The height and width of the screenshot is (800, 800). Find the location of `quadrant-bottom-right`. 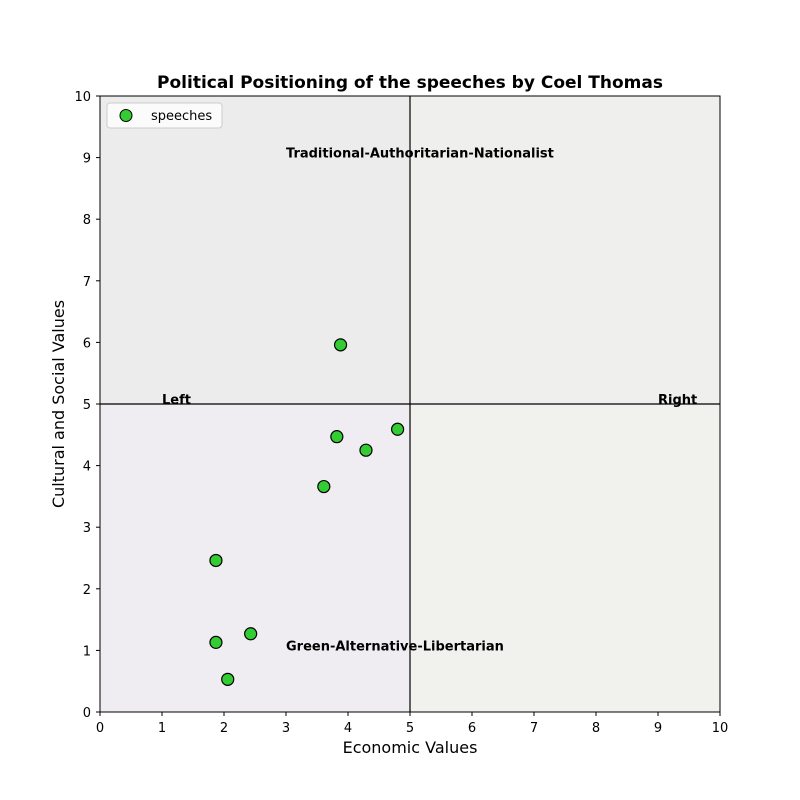

quadrant-bottom-right is located at coordinates (565, 558).